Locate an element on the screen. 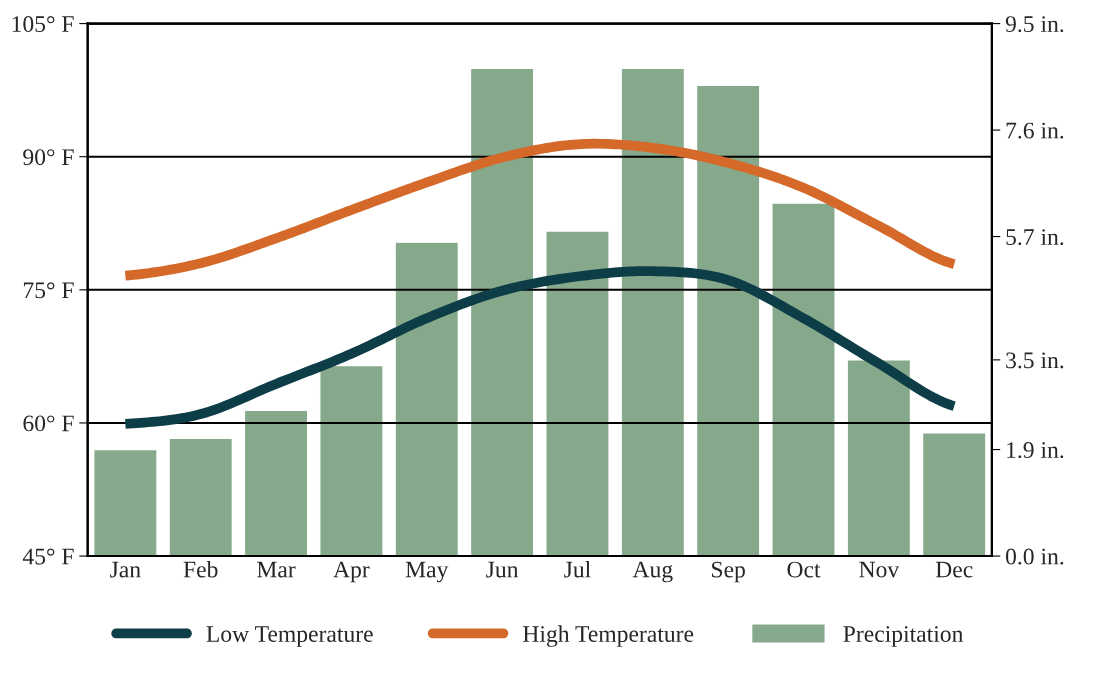  x-tick-label: Feb is located at coordinates (200, 569).